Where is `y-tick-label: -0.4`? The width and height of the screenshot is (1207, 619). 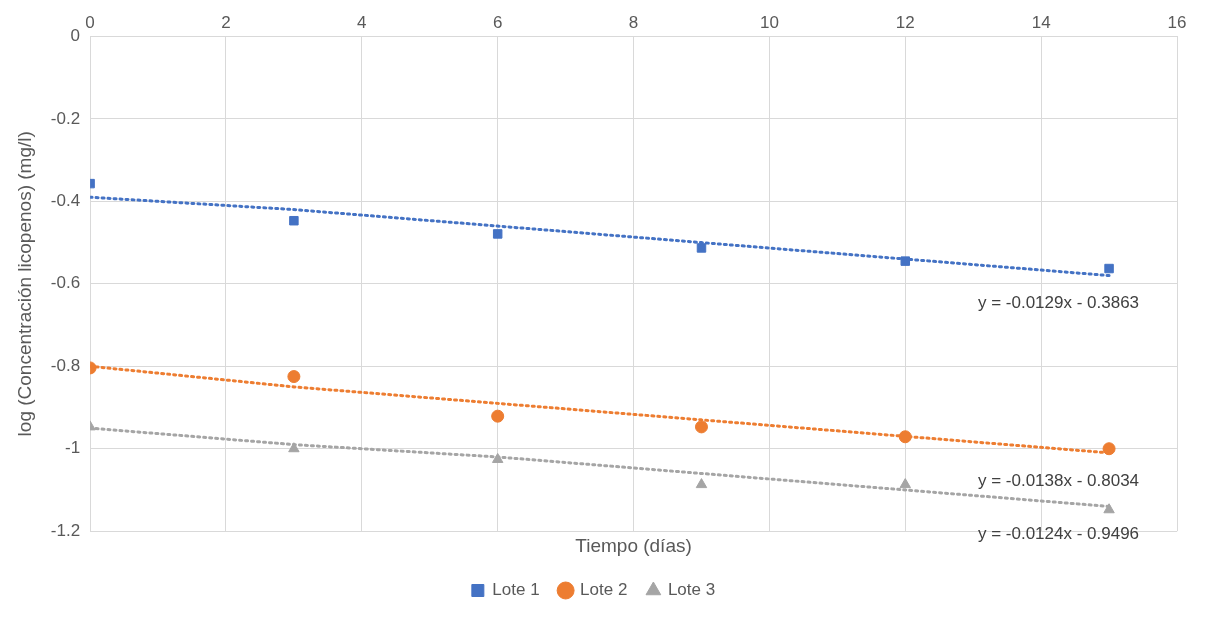 y-tick-label: -0.4 is located at coordinates (65, 201).